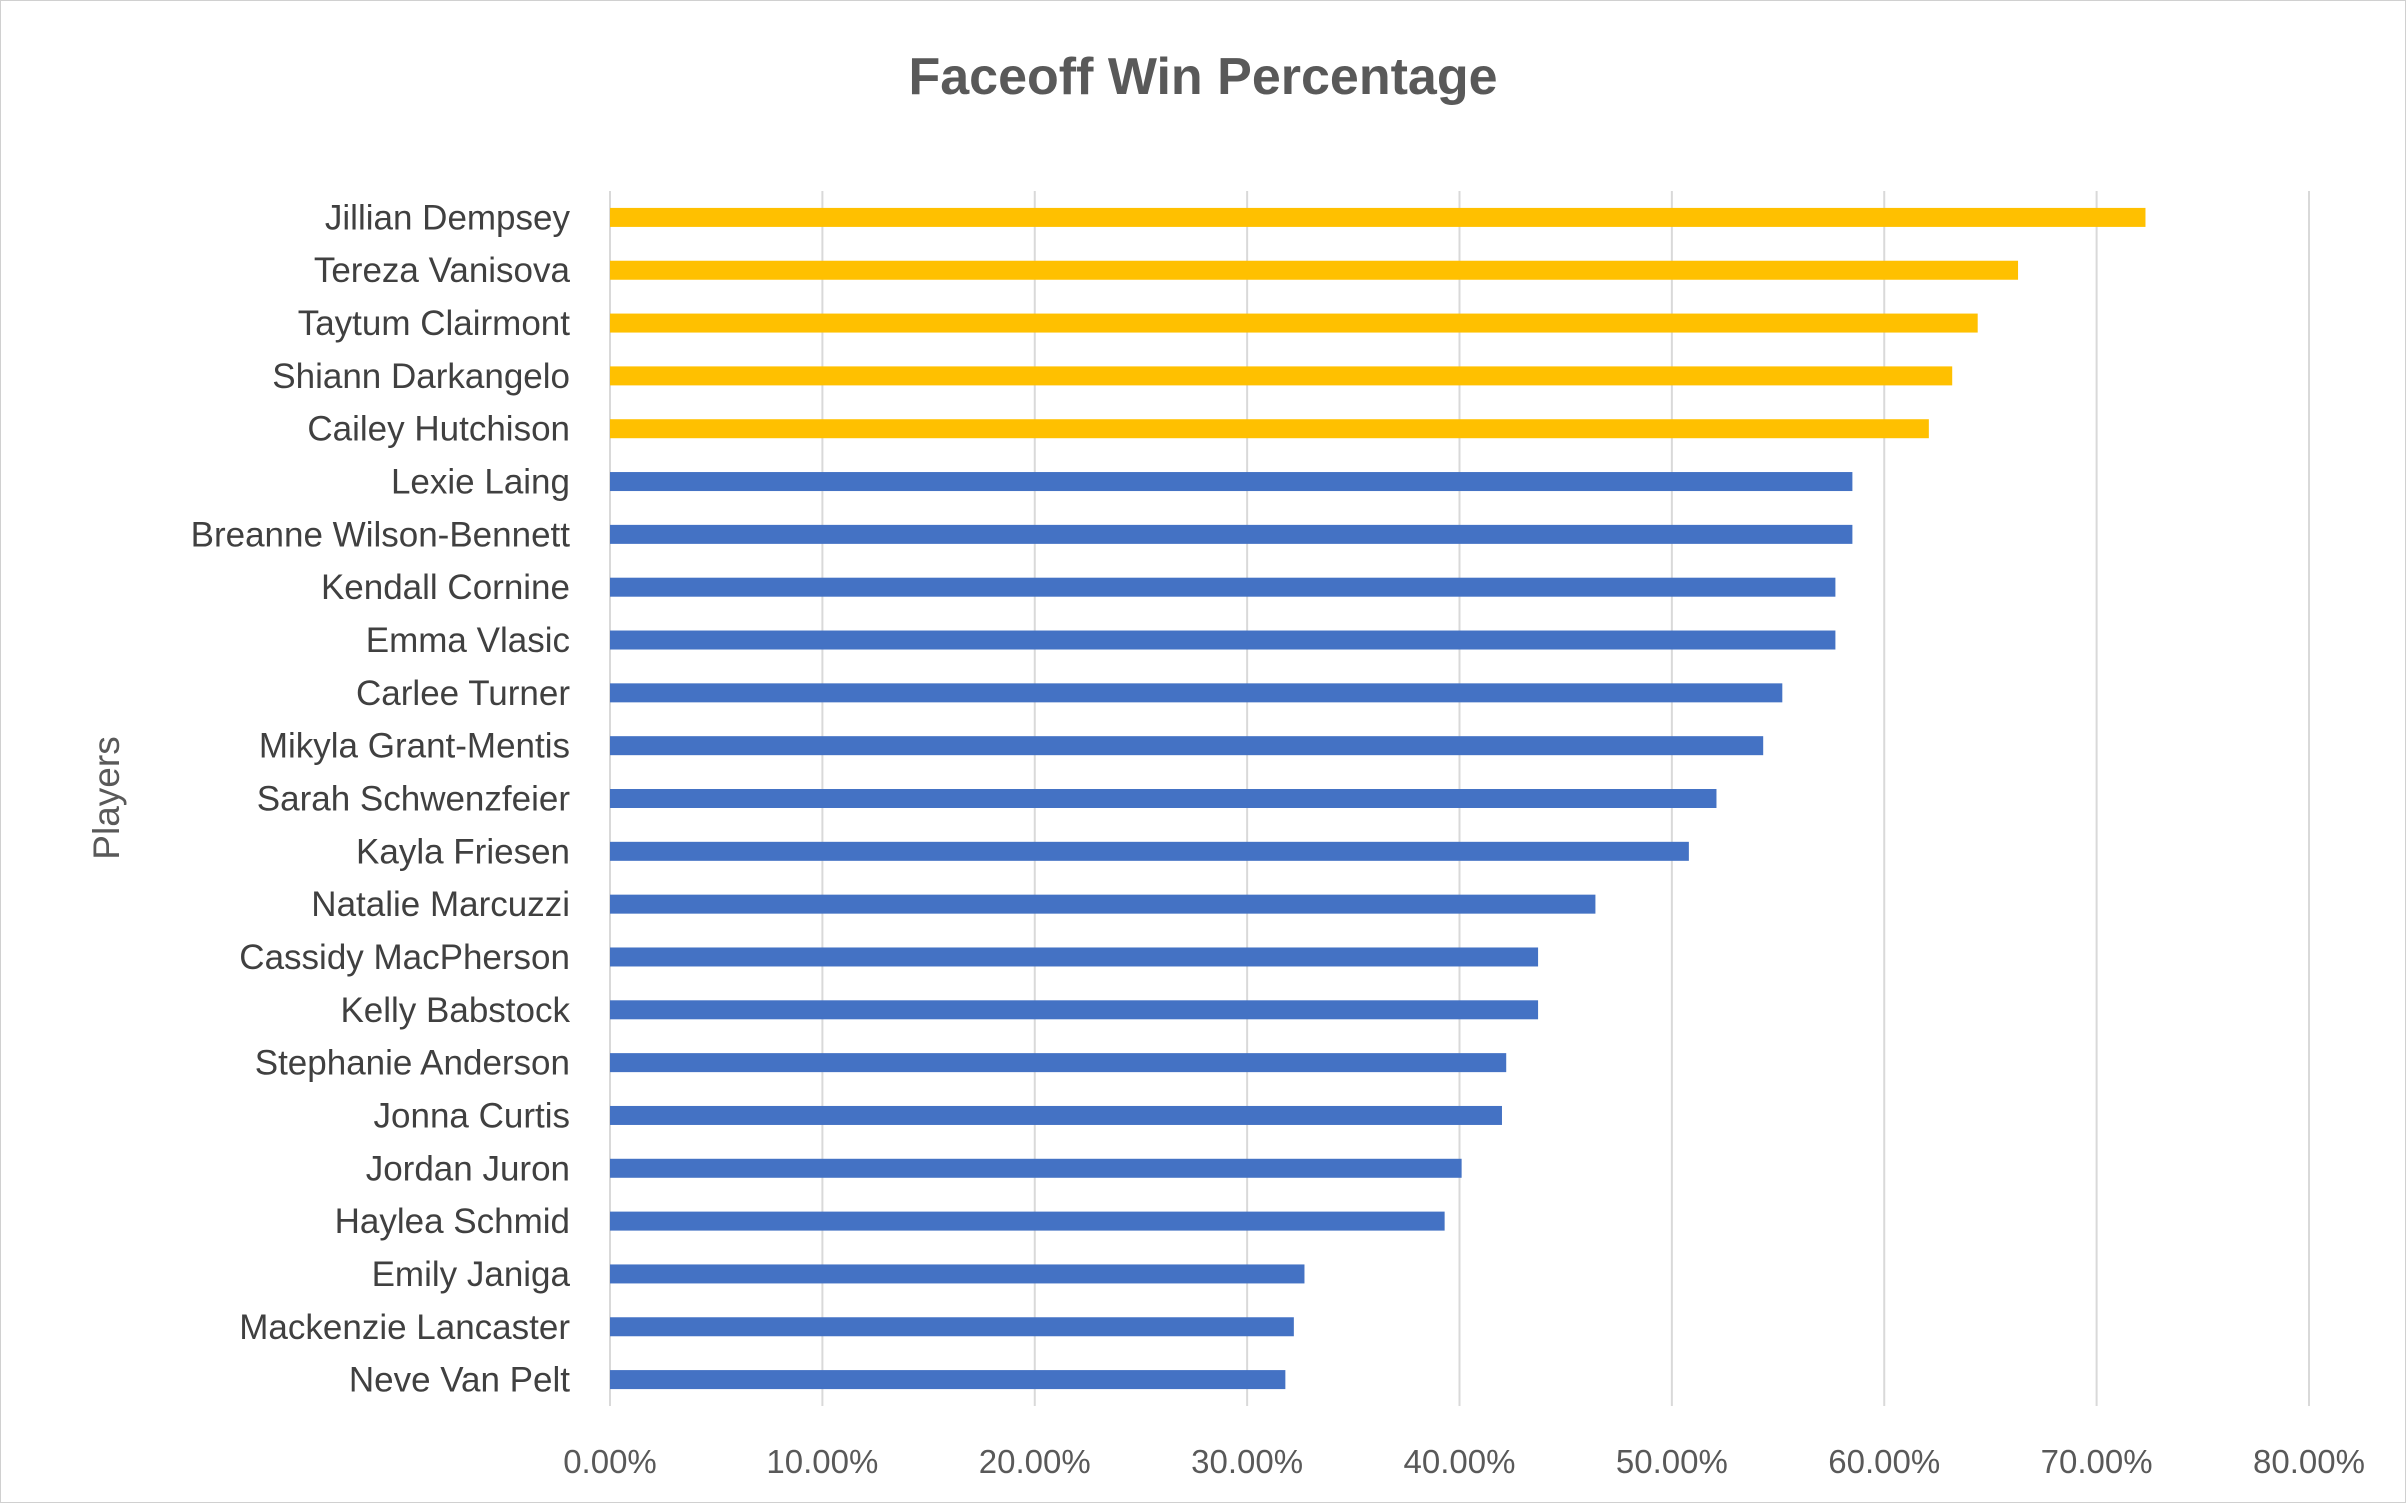 This screenshot has width=2406, height=1503. Describe the element at coordinates (412, 1063) in the screenshot. I see `category-label: Stephanie Anderson` at that location.